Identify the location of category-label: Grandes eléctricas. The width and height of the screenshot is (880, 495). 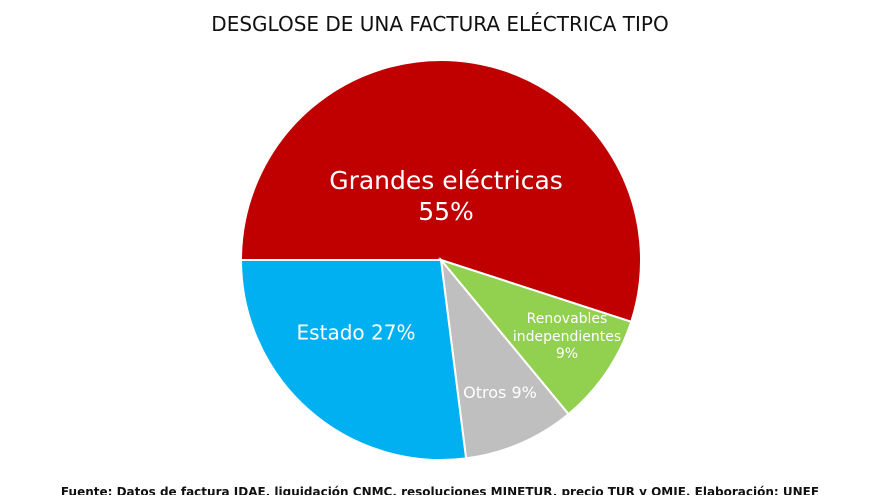
(446, 180).